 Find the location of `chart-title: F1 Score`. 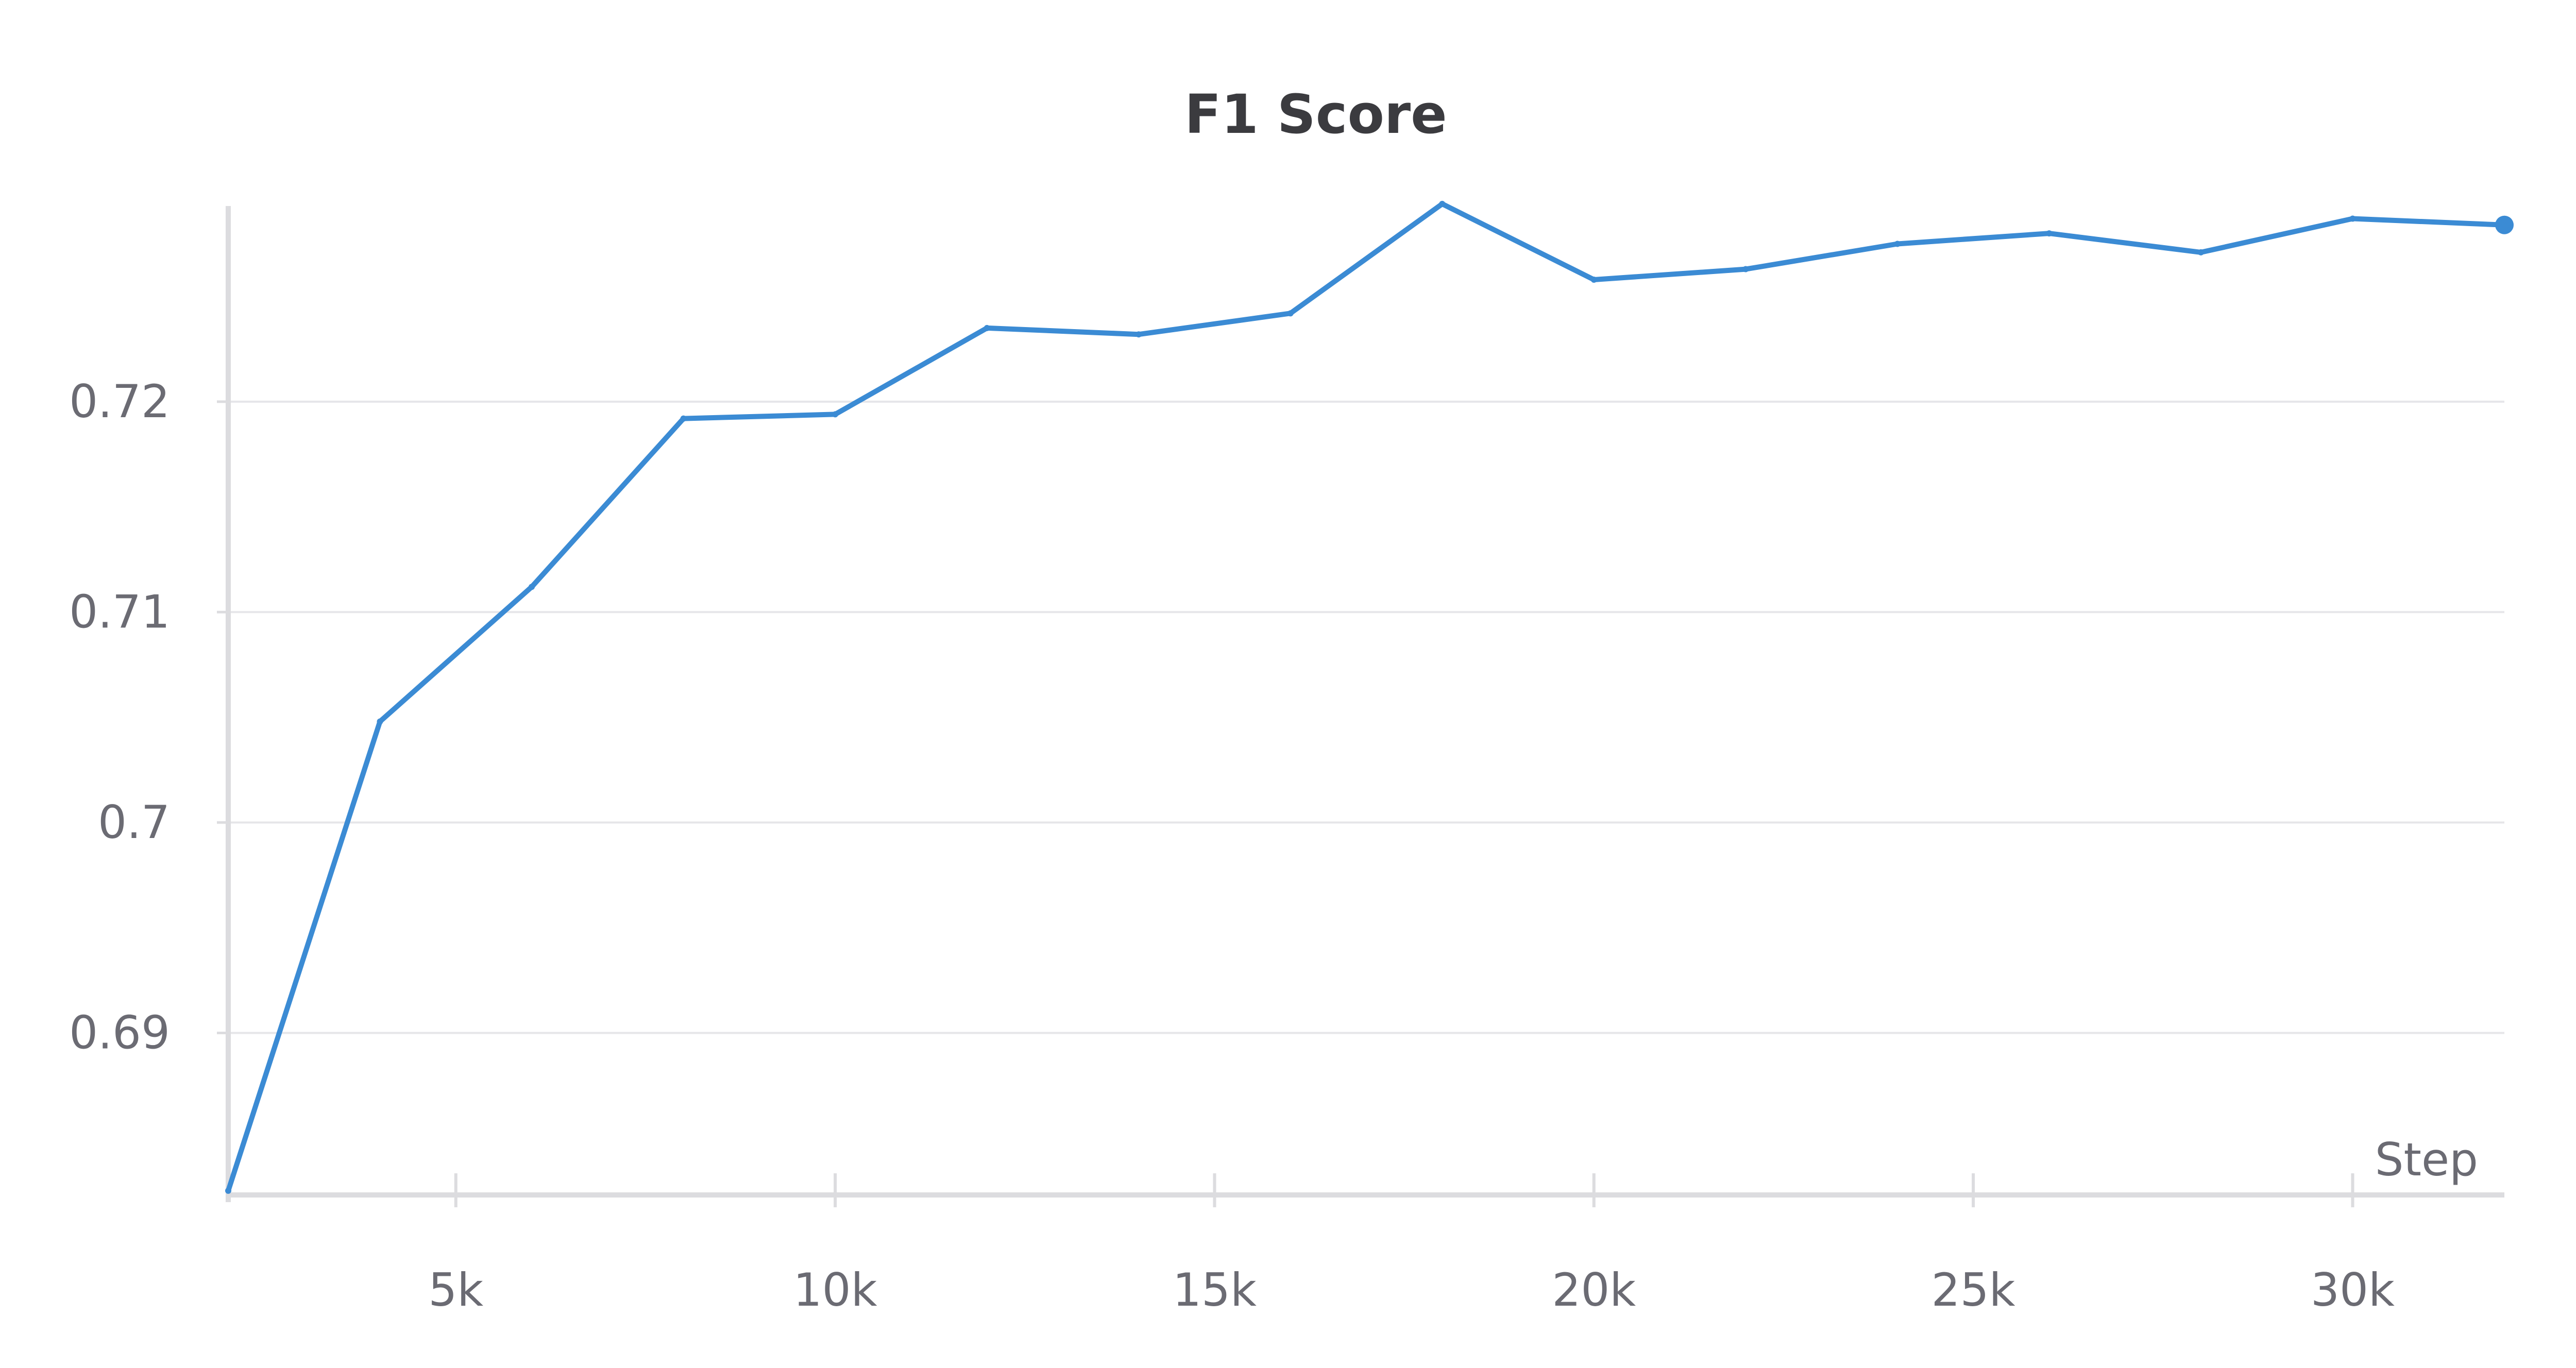

chart-title: F1 Score is located at coordinates (1315, 114).